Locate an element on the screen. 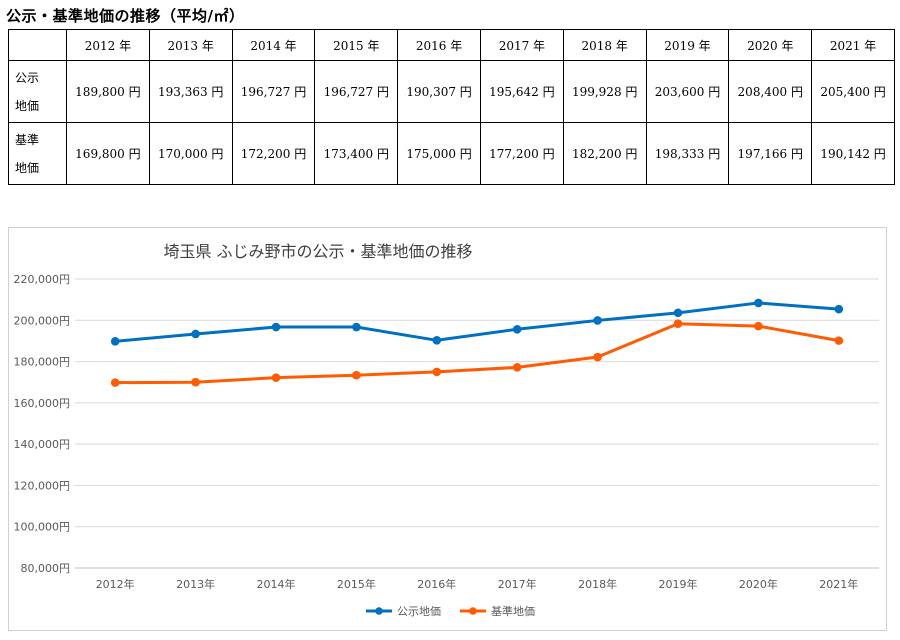 This screenshot has height=640, width=900. column-header: 2015 年 is located at coordinates (356, 45).